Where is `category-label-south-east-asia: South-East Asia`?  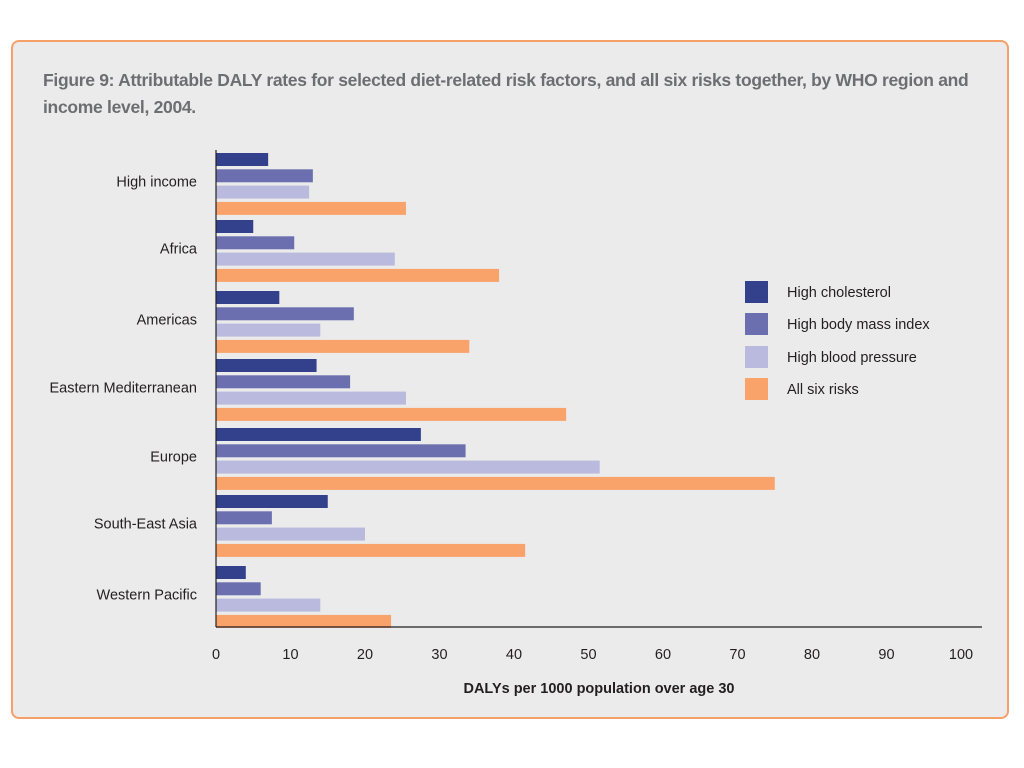
category-label-south-east-asia: South-East Asia is located at coordinates (146, 525).